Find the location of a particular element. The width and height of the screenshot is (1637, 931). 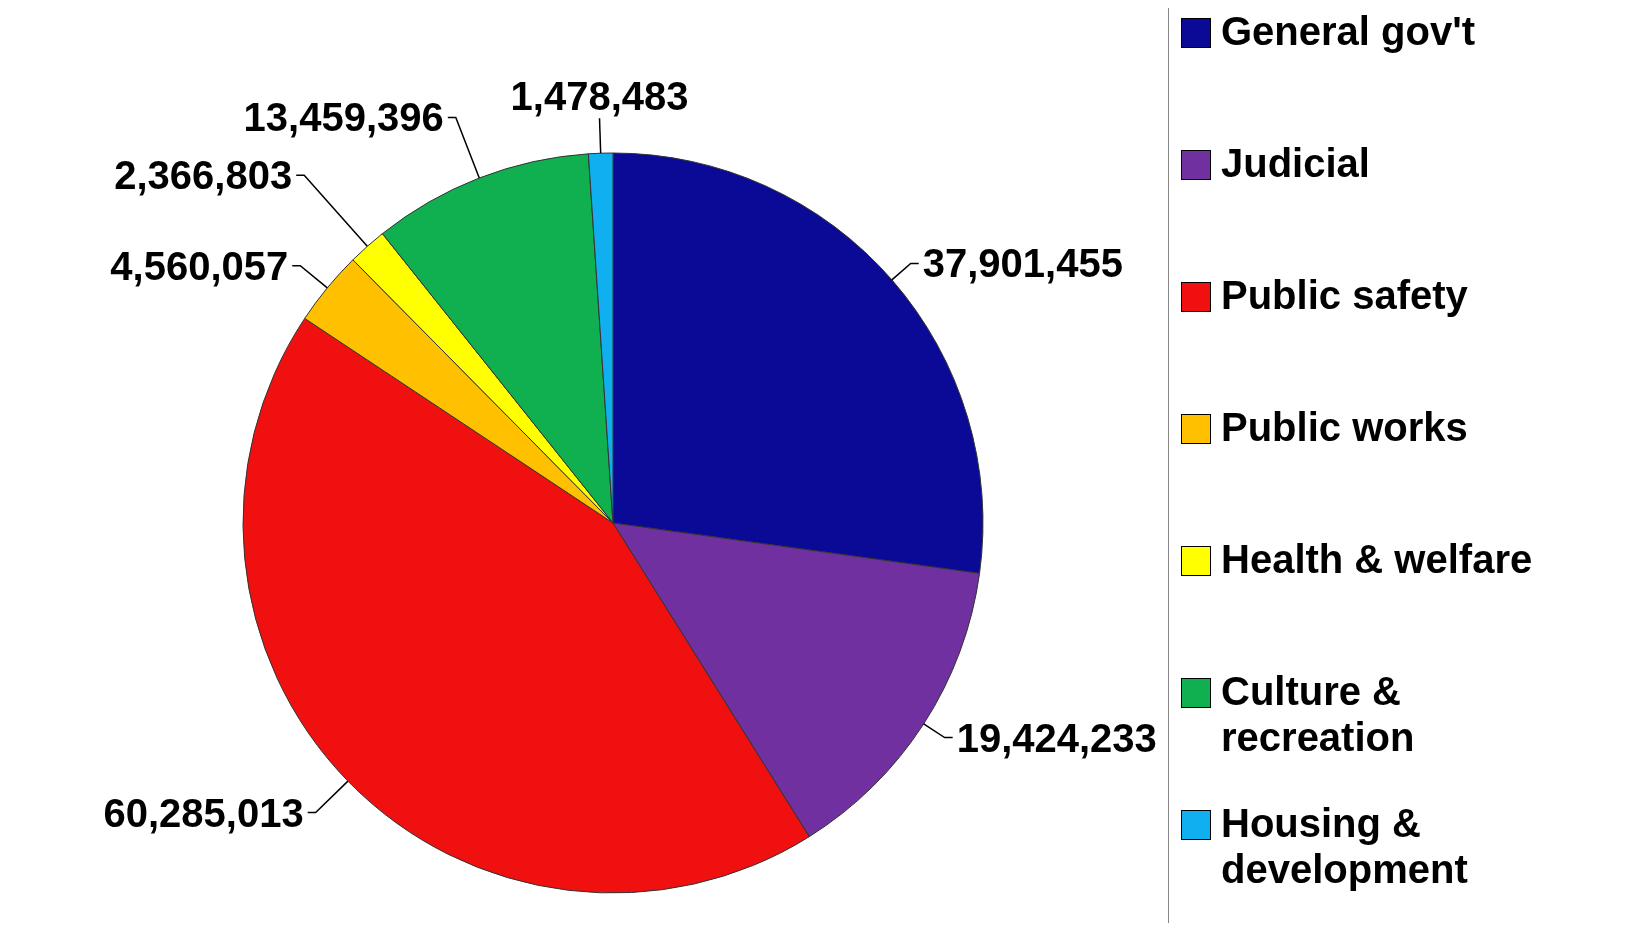

legend-label: Culture & recreation is located at coordinates (1318, 714).